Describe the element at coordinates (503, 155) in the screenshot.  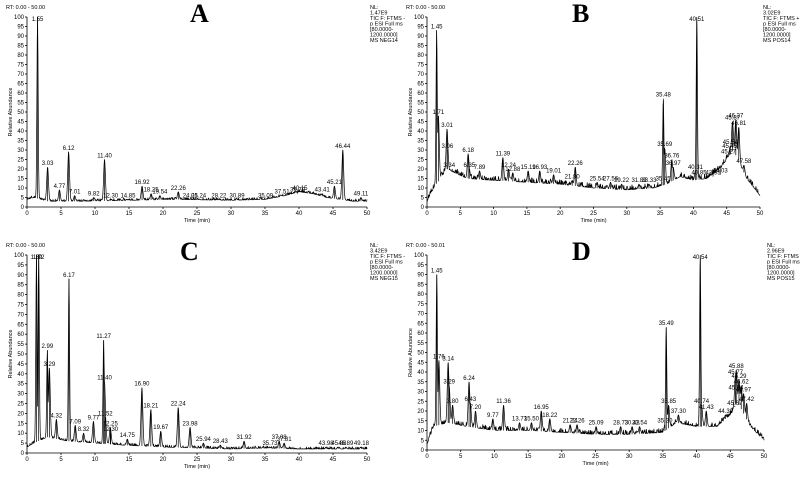
I see `peak-label: 11.39` at that location.